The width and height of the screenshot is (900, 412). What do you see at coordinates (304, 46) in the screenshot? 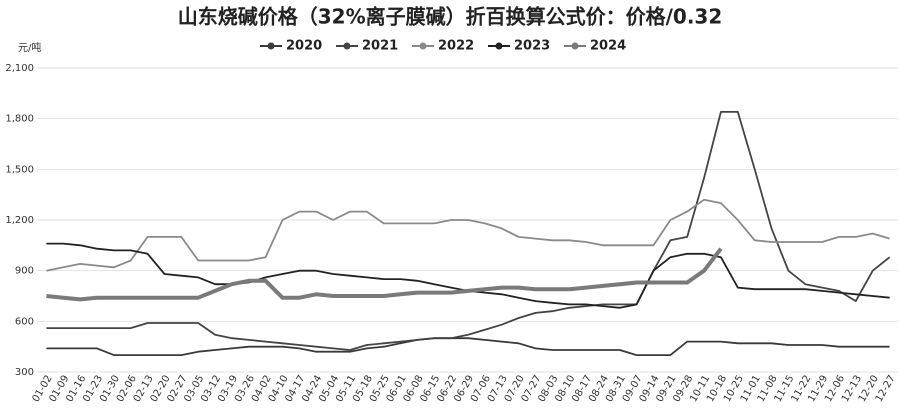
I see `legend-label: 2020` at bounding box center [304, 46].